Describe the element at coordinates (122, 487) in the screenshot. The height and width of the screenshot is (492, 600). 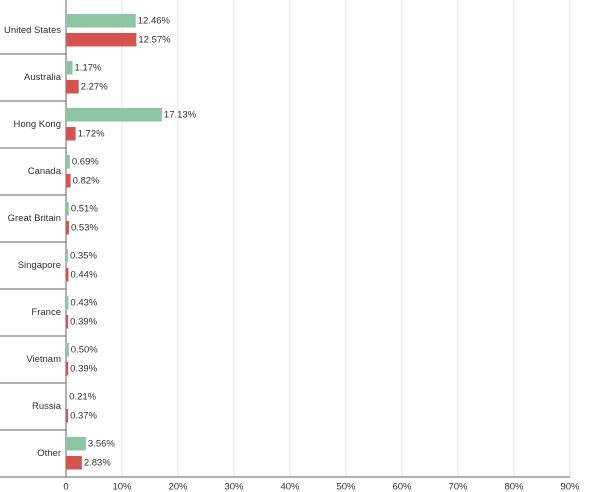
I see `x-tick-label: 10%` at that location.